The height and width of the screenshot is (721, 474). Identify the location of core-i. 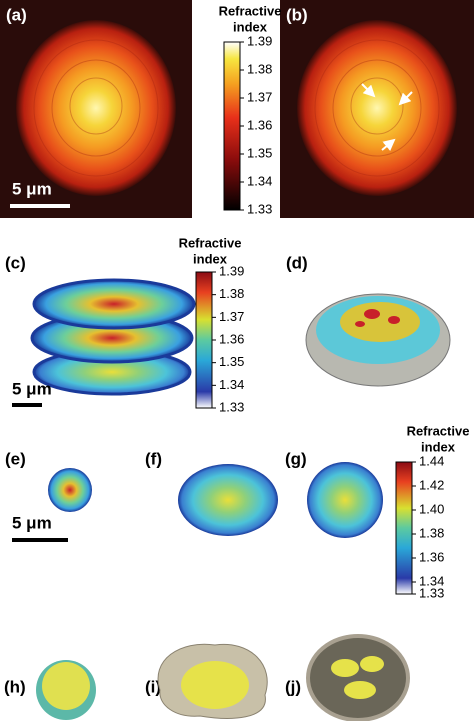
(215, 685).